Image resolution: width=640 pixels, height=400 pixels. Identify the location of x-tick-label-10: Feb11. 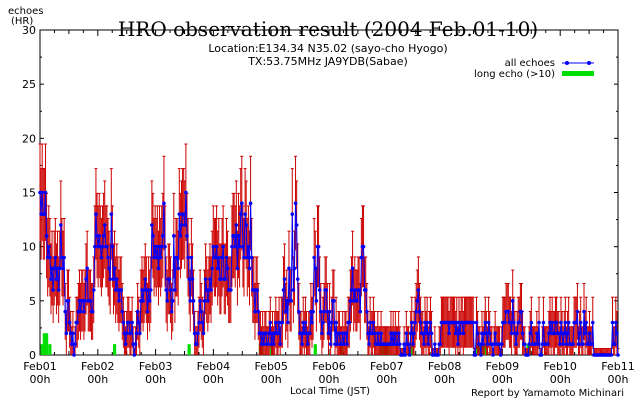
(617, 366).